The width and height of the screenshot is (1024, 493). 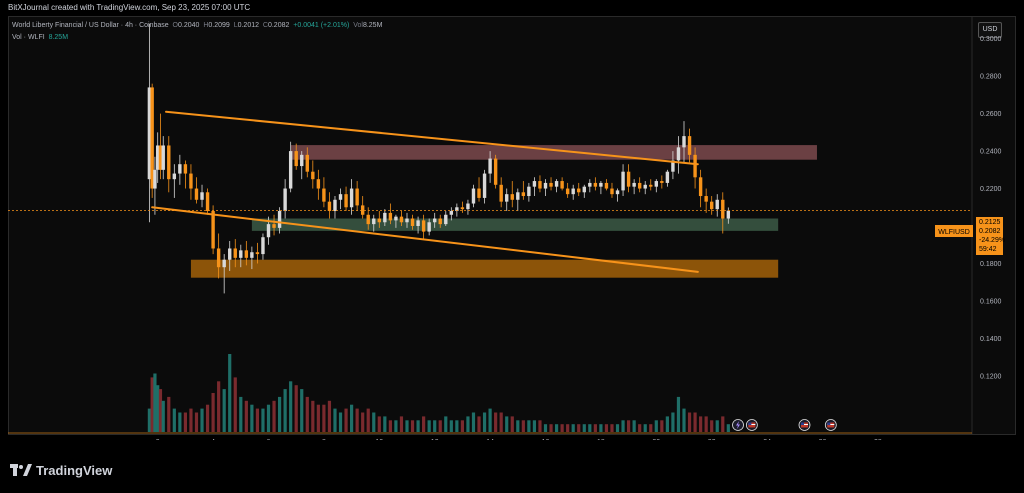 What do you see at coordinates (991, 152) in the screenshot?
I see `price-tick-label: 0.2400` at bounding box center [991, 152].